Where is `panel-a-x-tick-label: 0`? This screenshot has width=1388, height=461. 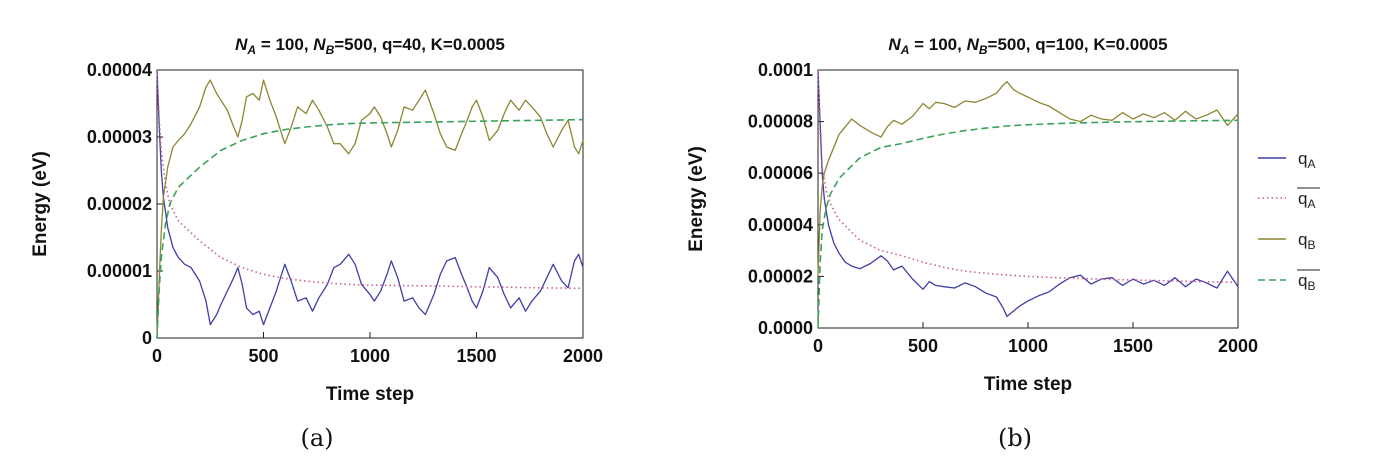
panel-a-x-tick-label: 0 is located at coordinates (157, 356).